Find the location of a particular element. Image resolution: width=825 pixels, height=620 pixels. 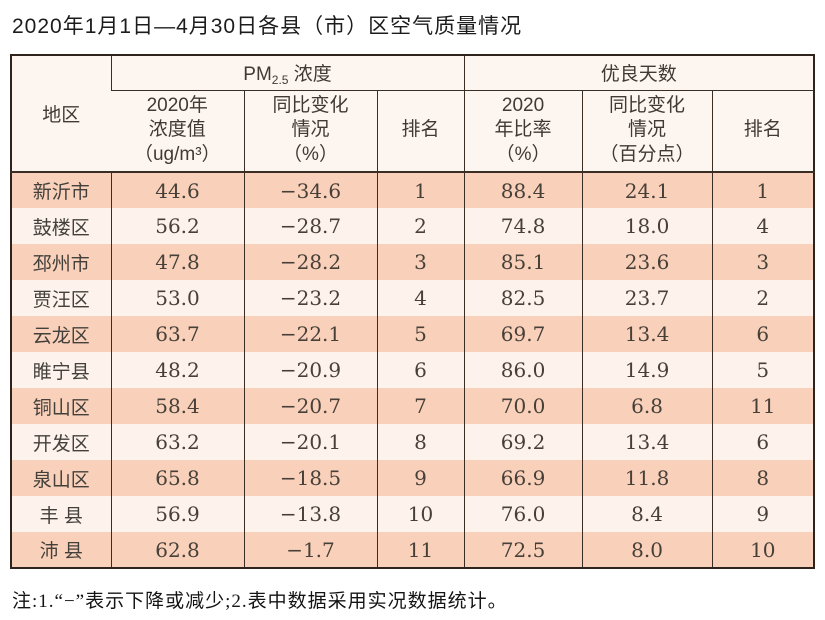

table-row: 丰 县 56.9 −13.8 10 76.0 8.4 9 is located at coordinates (413, 514).